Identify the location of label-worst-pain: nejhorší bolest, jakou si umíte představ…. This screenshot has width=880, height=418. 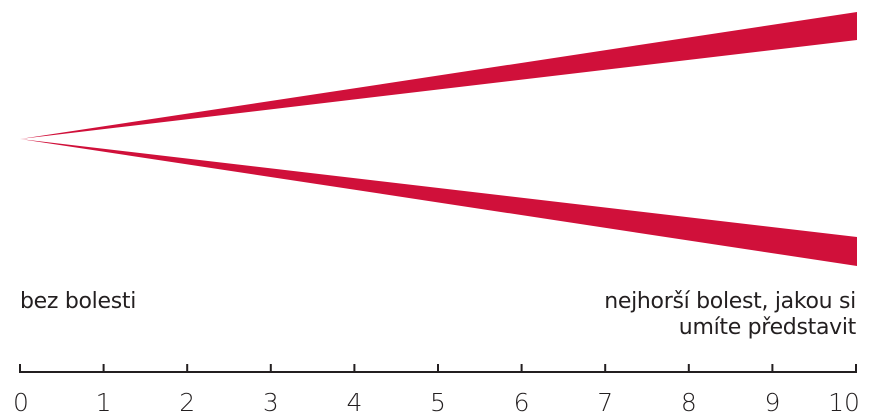
(730, 315).